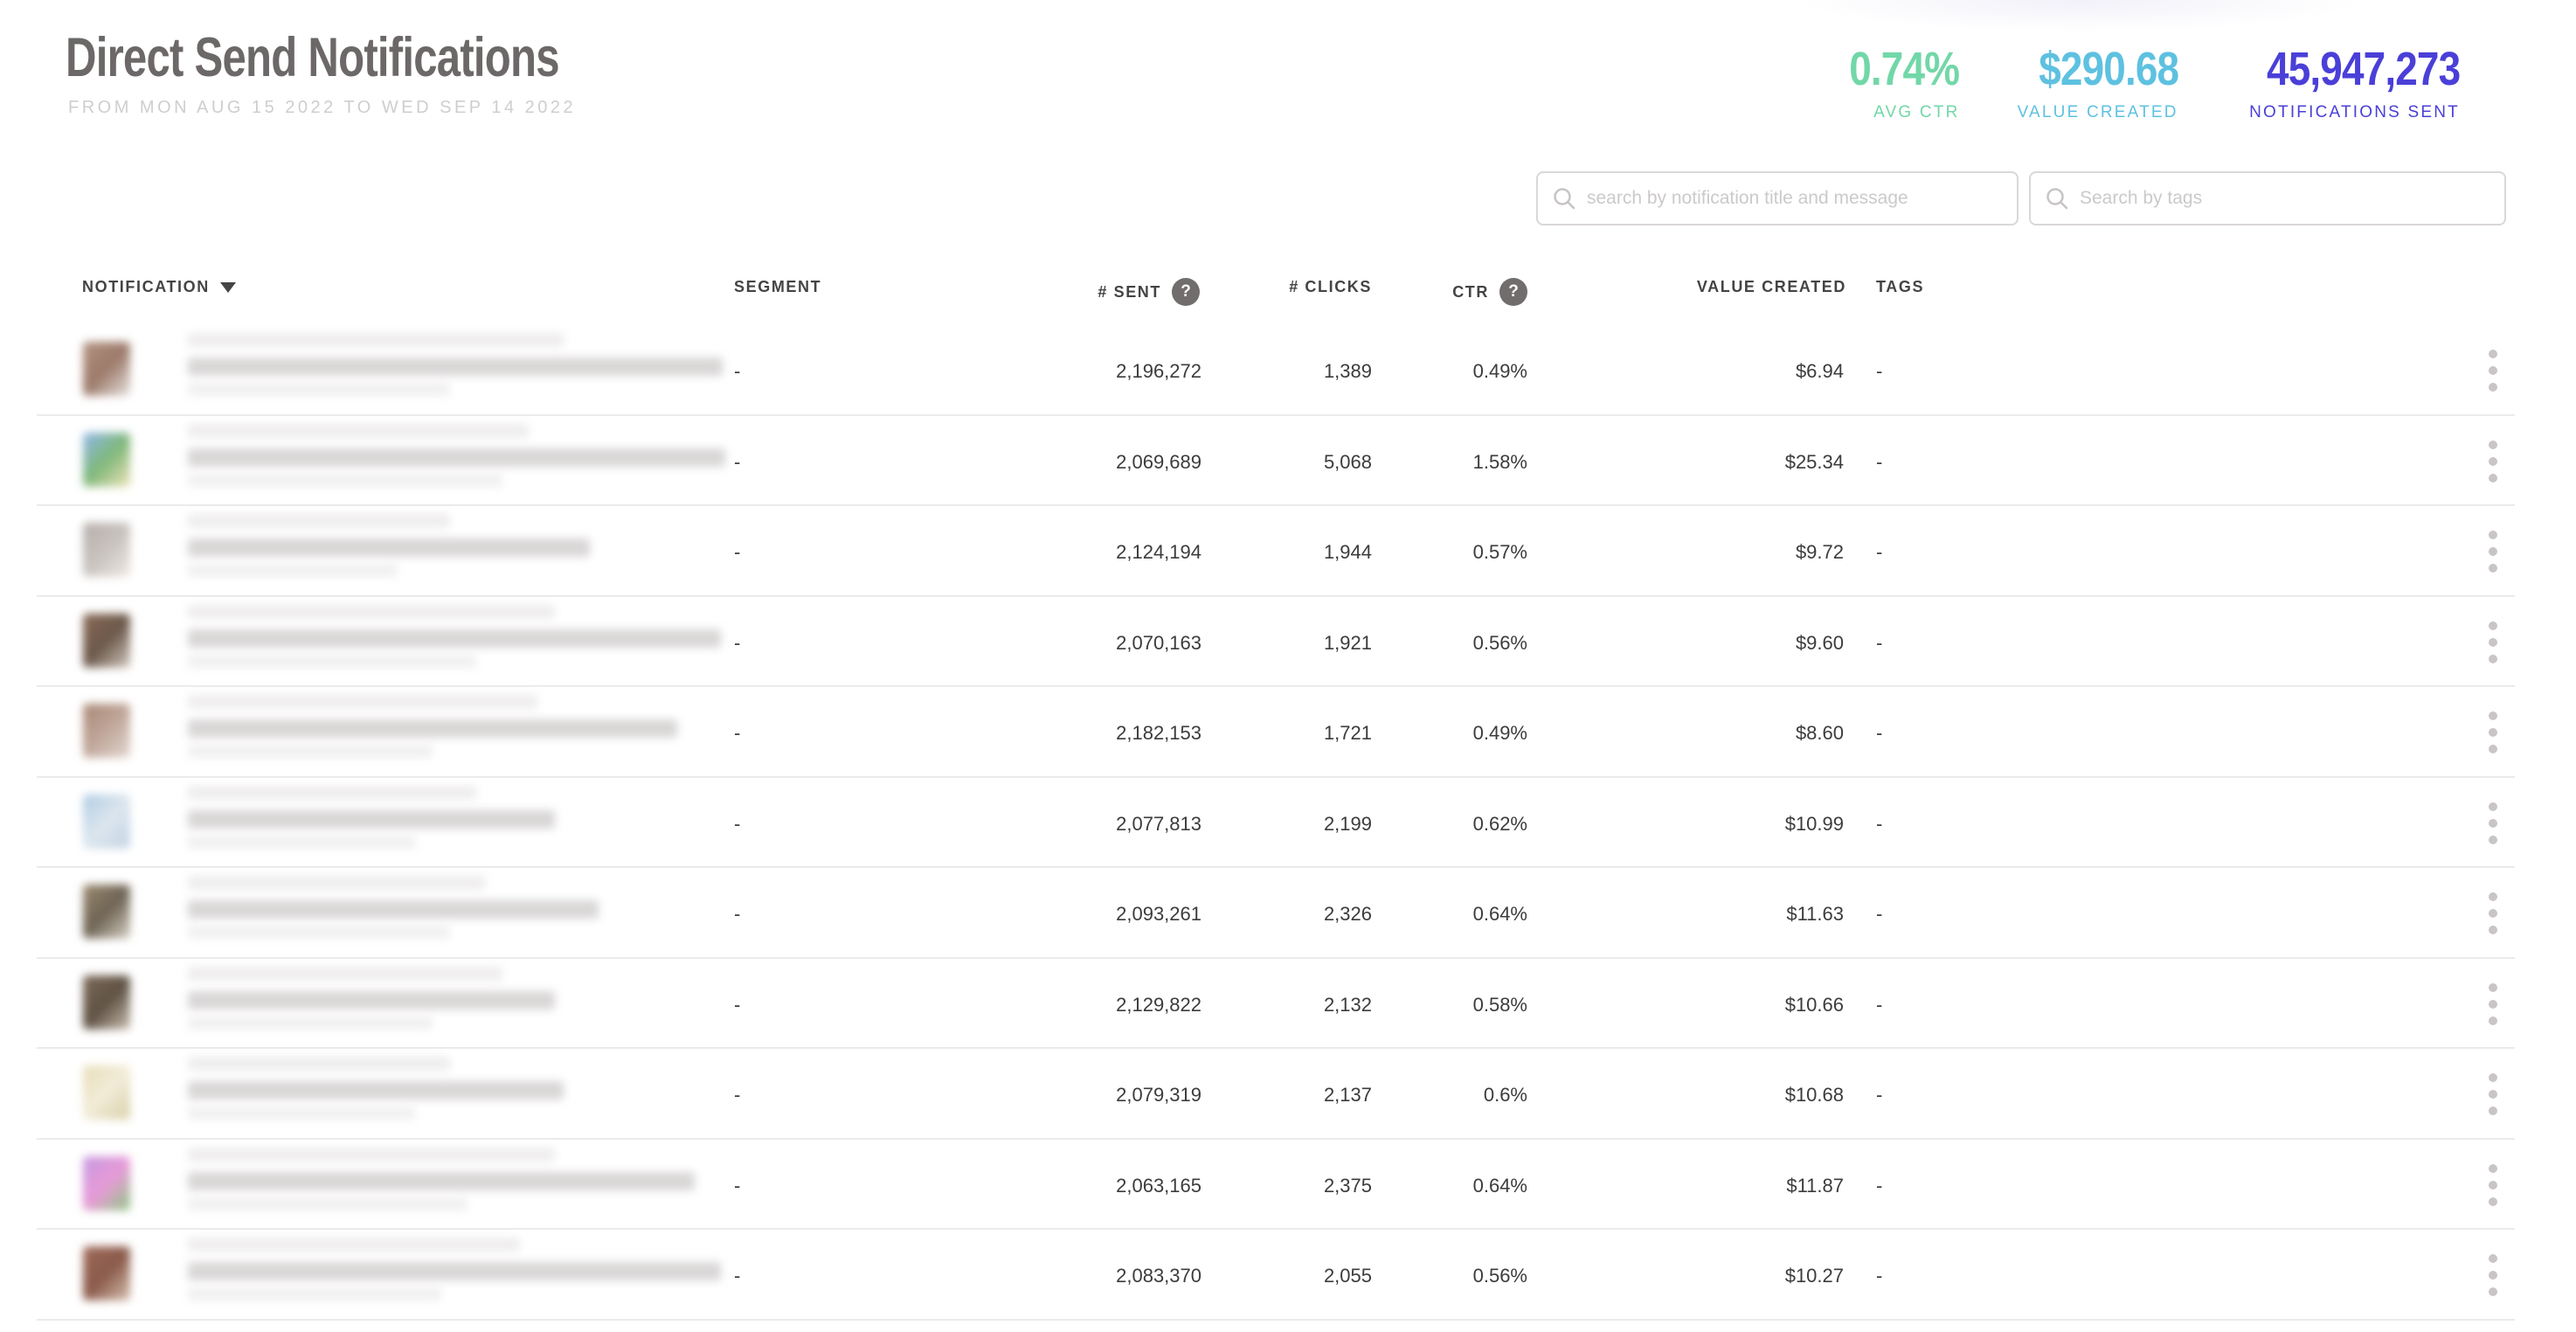 The height and width of the screenshot is (1332, 2576). I want to click on cutoff-popover-blur, so click(2079, 16).